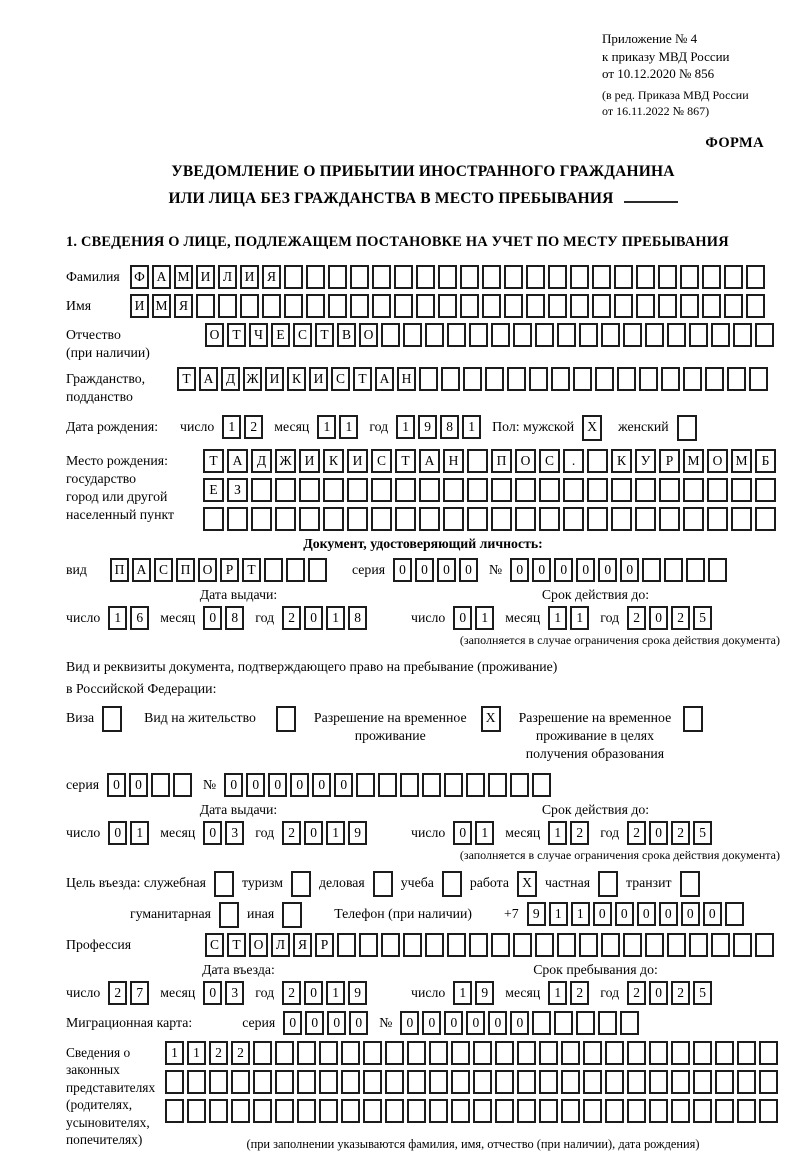 This screenshot has height=1163, width=800. I want to click on char-box: М, so click(693, 460).